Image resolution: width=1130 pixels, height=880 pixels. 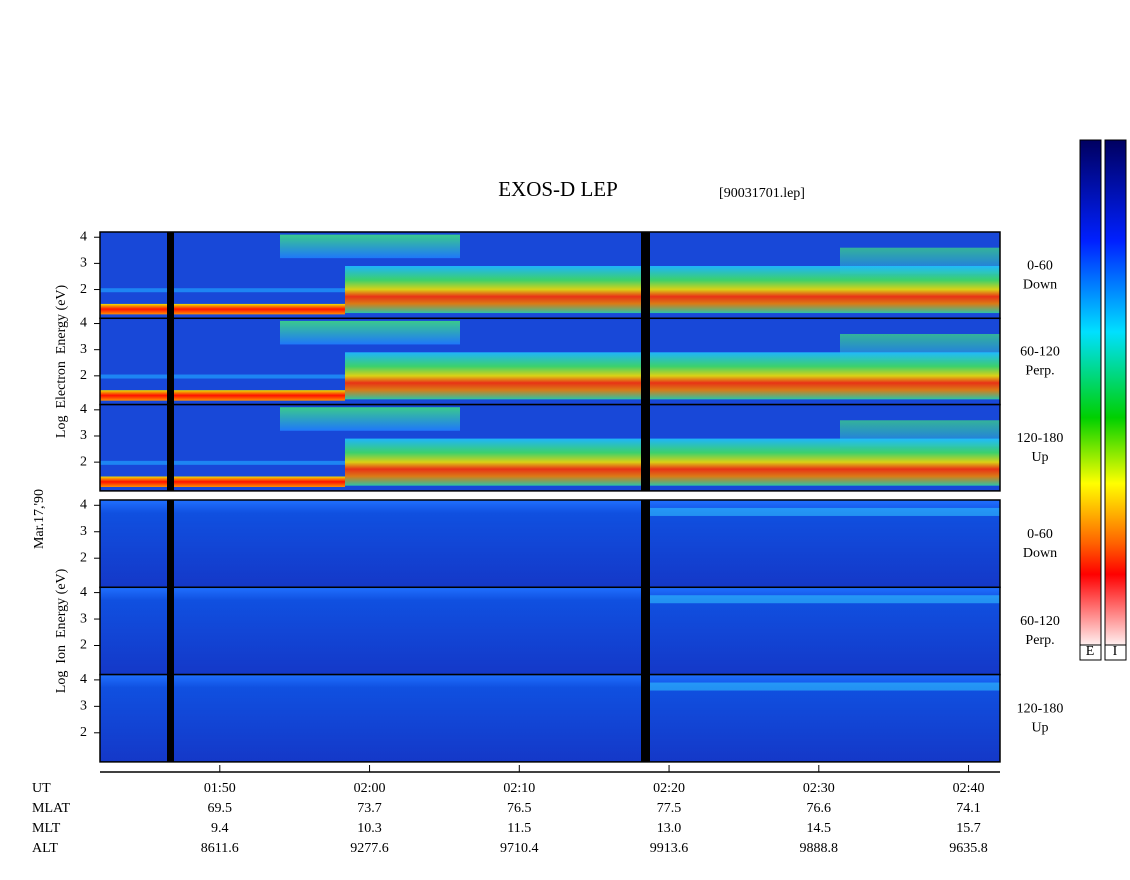 What do you see at coordinates (220, 788) in the screenshot?
I see `x-tick-label: 01:50` at bounding box center [220, 788].